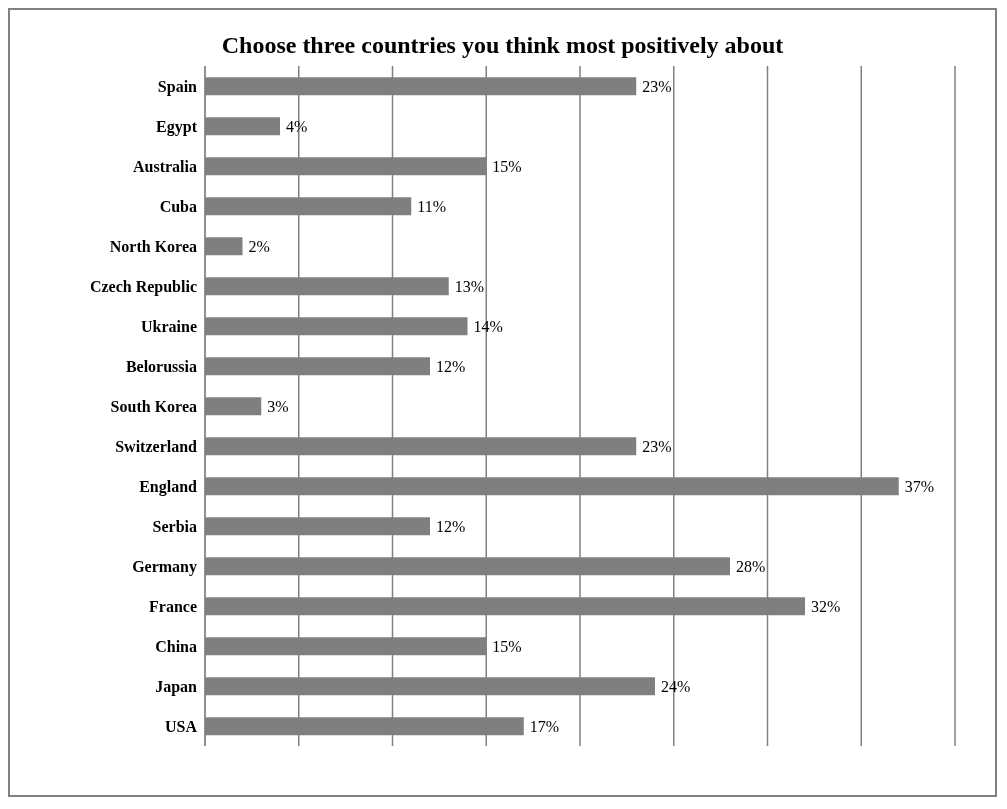 The image size is (1007, 809). Describe the element at coordinates (161, 366) in the screenshot. I see `y-tick-label: Belorussia` at that location.